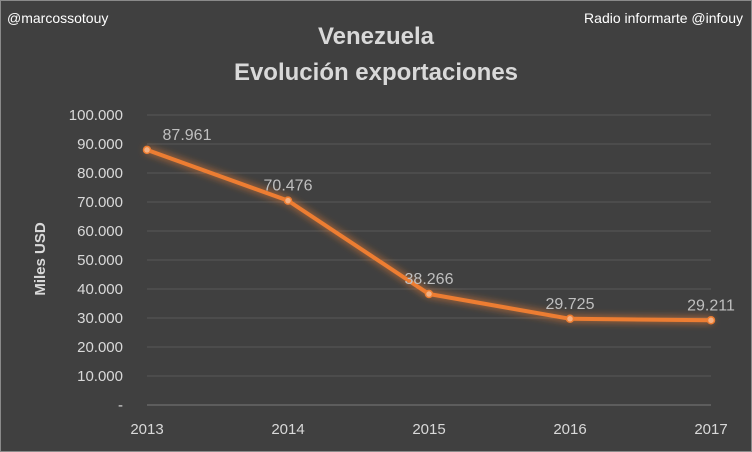 The height and width of the screenshot is (452, 752). Describe the element at coordinates (711, 305) in the screenshot. I see `data-label: 29.211` at that location.